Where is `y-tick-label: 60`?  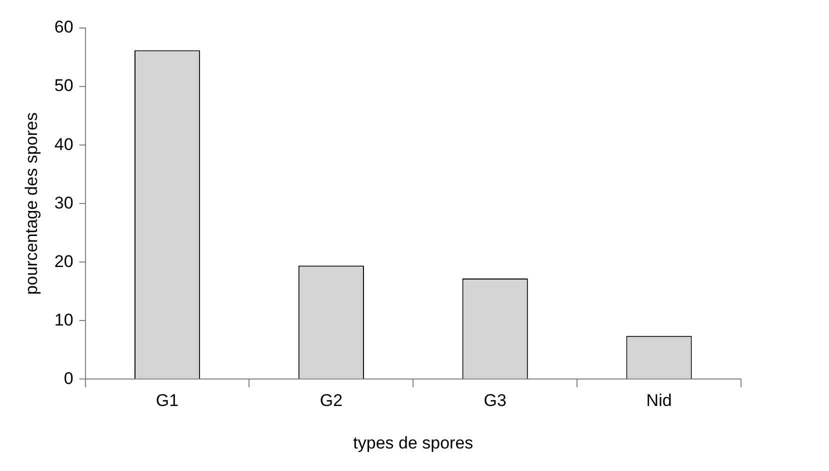 y-tick-label: 60 is located at coordinates (64, 27).